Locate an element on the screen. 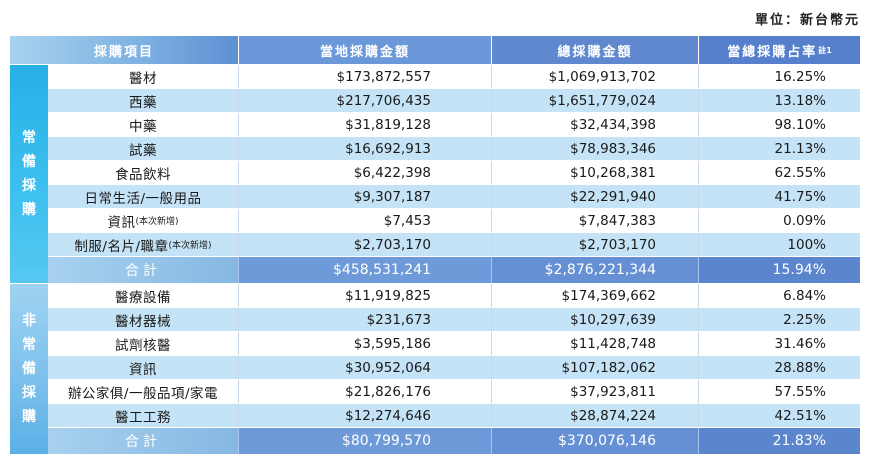 Image resolution: width=870 pixels, height=472 pixels. row-total-amount: $78,983,346 is located at coordinates (594, 148).